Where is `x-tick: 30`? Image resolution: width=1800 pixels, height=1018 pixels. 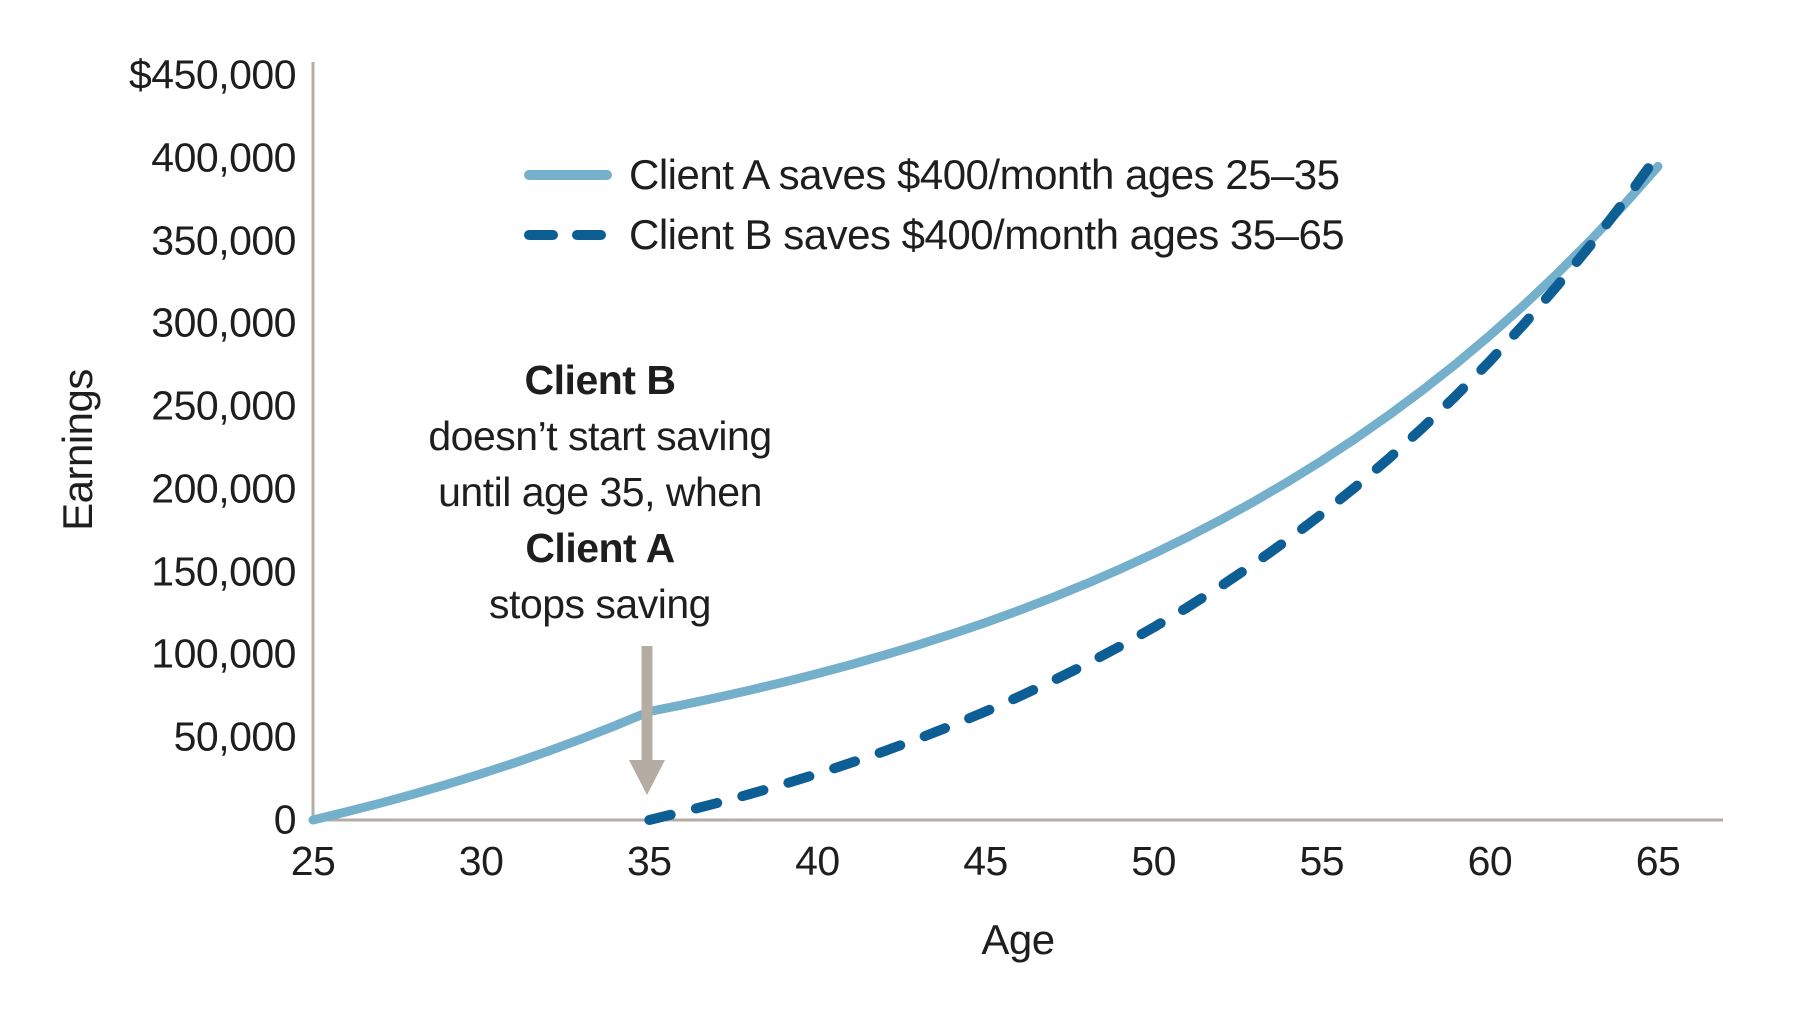 x-tick: 30 is located at coordinates (481, 861).